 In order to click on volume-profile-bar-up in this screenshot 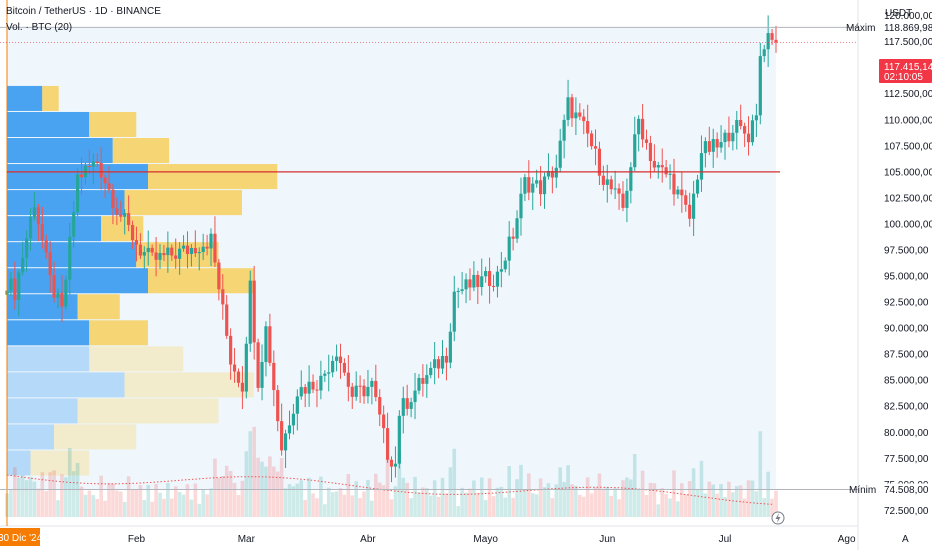, I will do `click(48, 359)`.